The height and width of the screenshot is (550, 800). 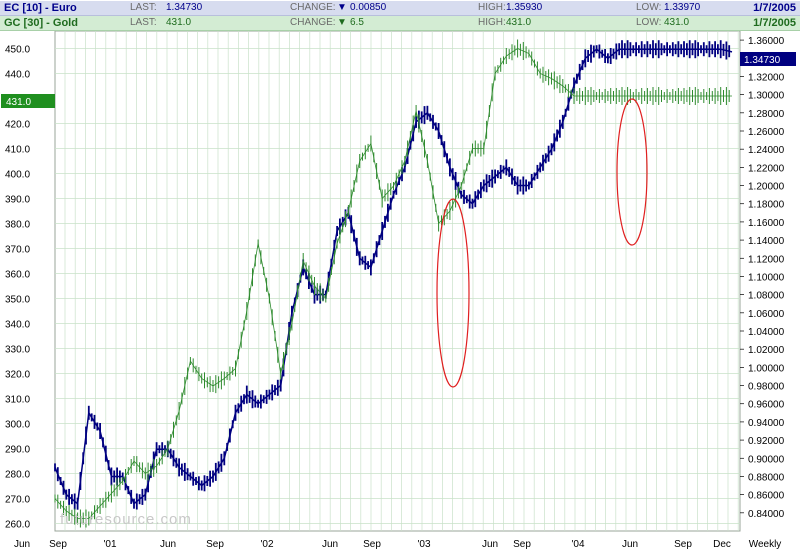 I want to click on left-tick-label: 370.0, so click(x=17, y=250).